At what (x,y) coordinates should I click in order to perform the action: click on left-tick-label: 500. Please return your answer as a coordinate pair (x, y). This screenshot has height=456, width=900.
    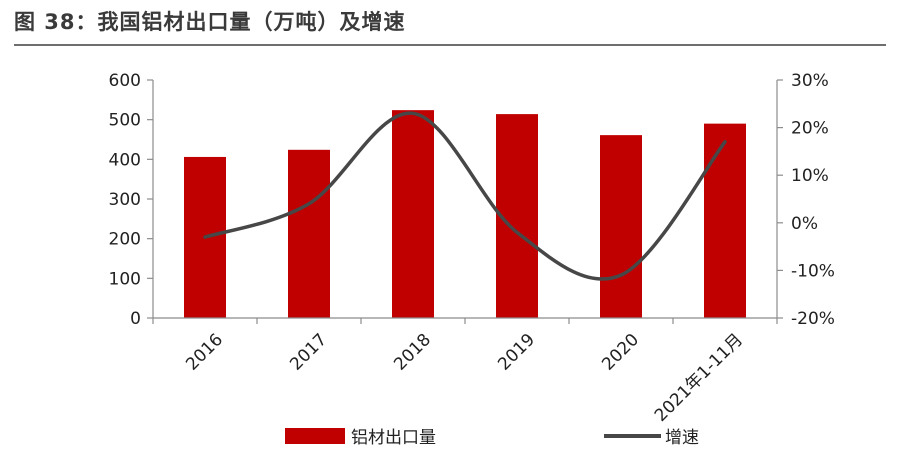
    Looking at the image, I should click on (125, 121).